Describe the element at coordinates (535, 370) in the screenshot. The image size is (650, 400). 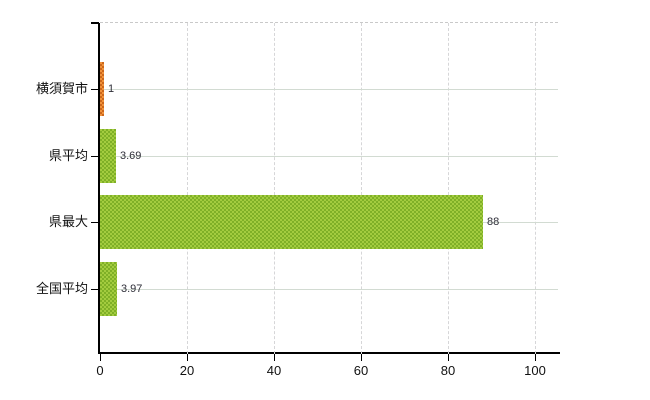
I see `x-axis-label-100: 100` at that location.